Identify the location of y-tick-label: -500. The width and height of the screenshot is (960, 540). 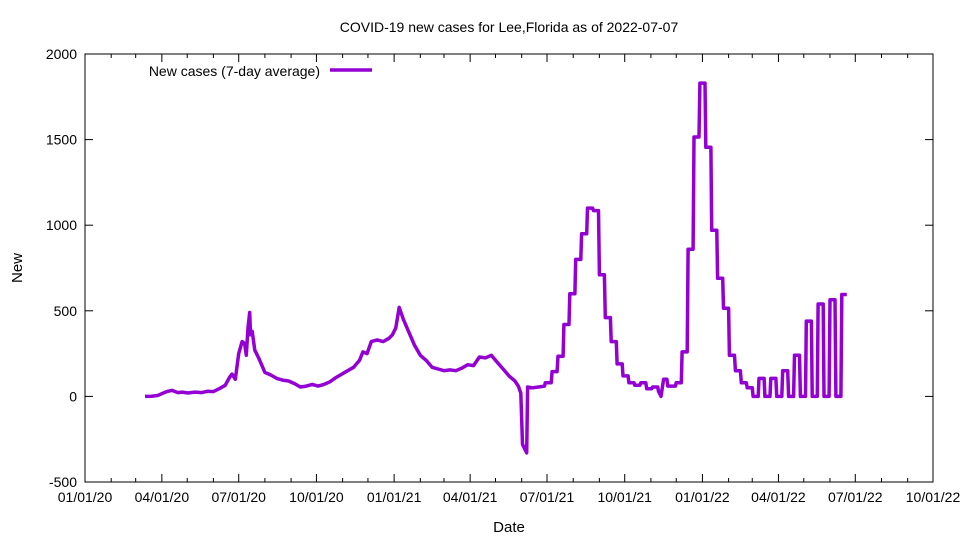
(63, 482).